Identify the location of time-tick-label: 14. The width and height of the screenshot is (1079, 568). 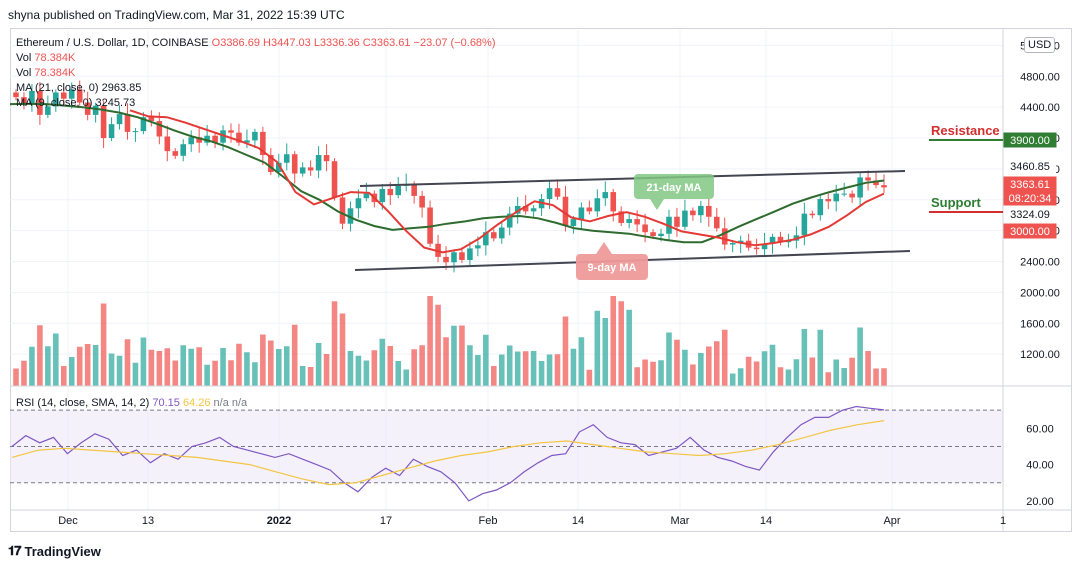
(578, 521).